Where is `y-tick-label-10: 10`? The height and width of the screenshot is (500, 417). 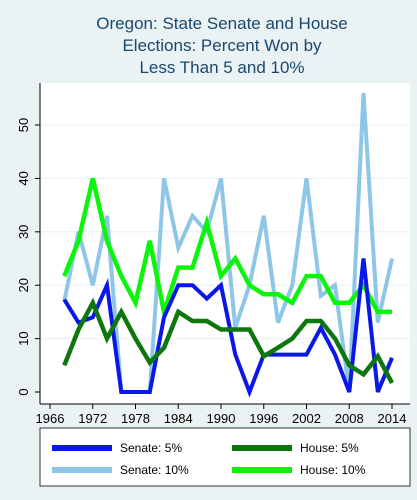 y-tick-label-10: 10 is located at coordinates (23, 338).